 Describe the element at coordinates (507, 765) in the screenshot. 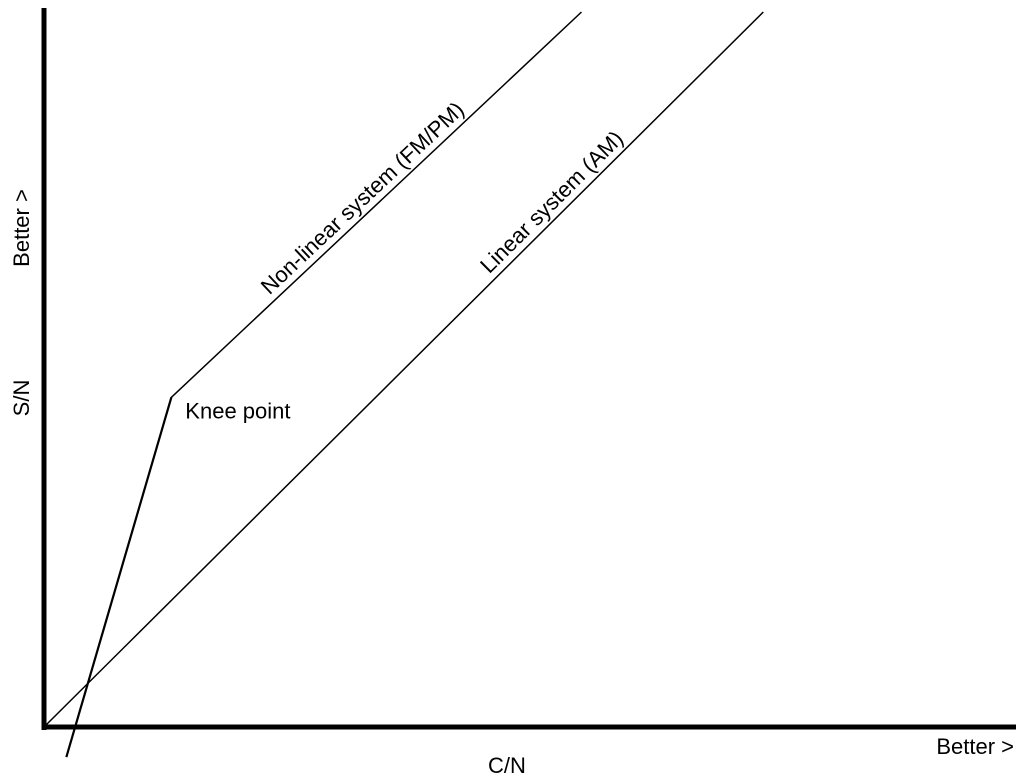

I see `x-axis-label: C/N` at that location.